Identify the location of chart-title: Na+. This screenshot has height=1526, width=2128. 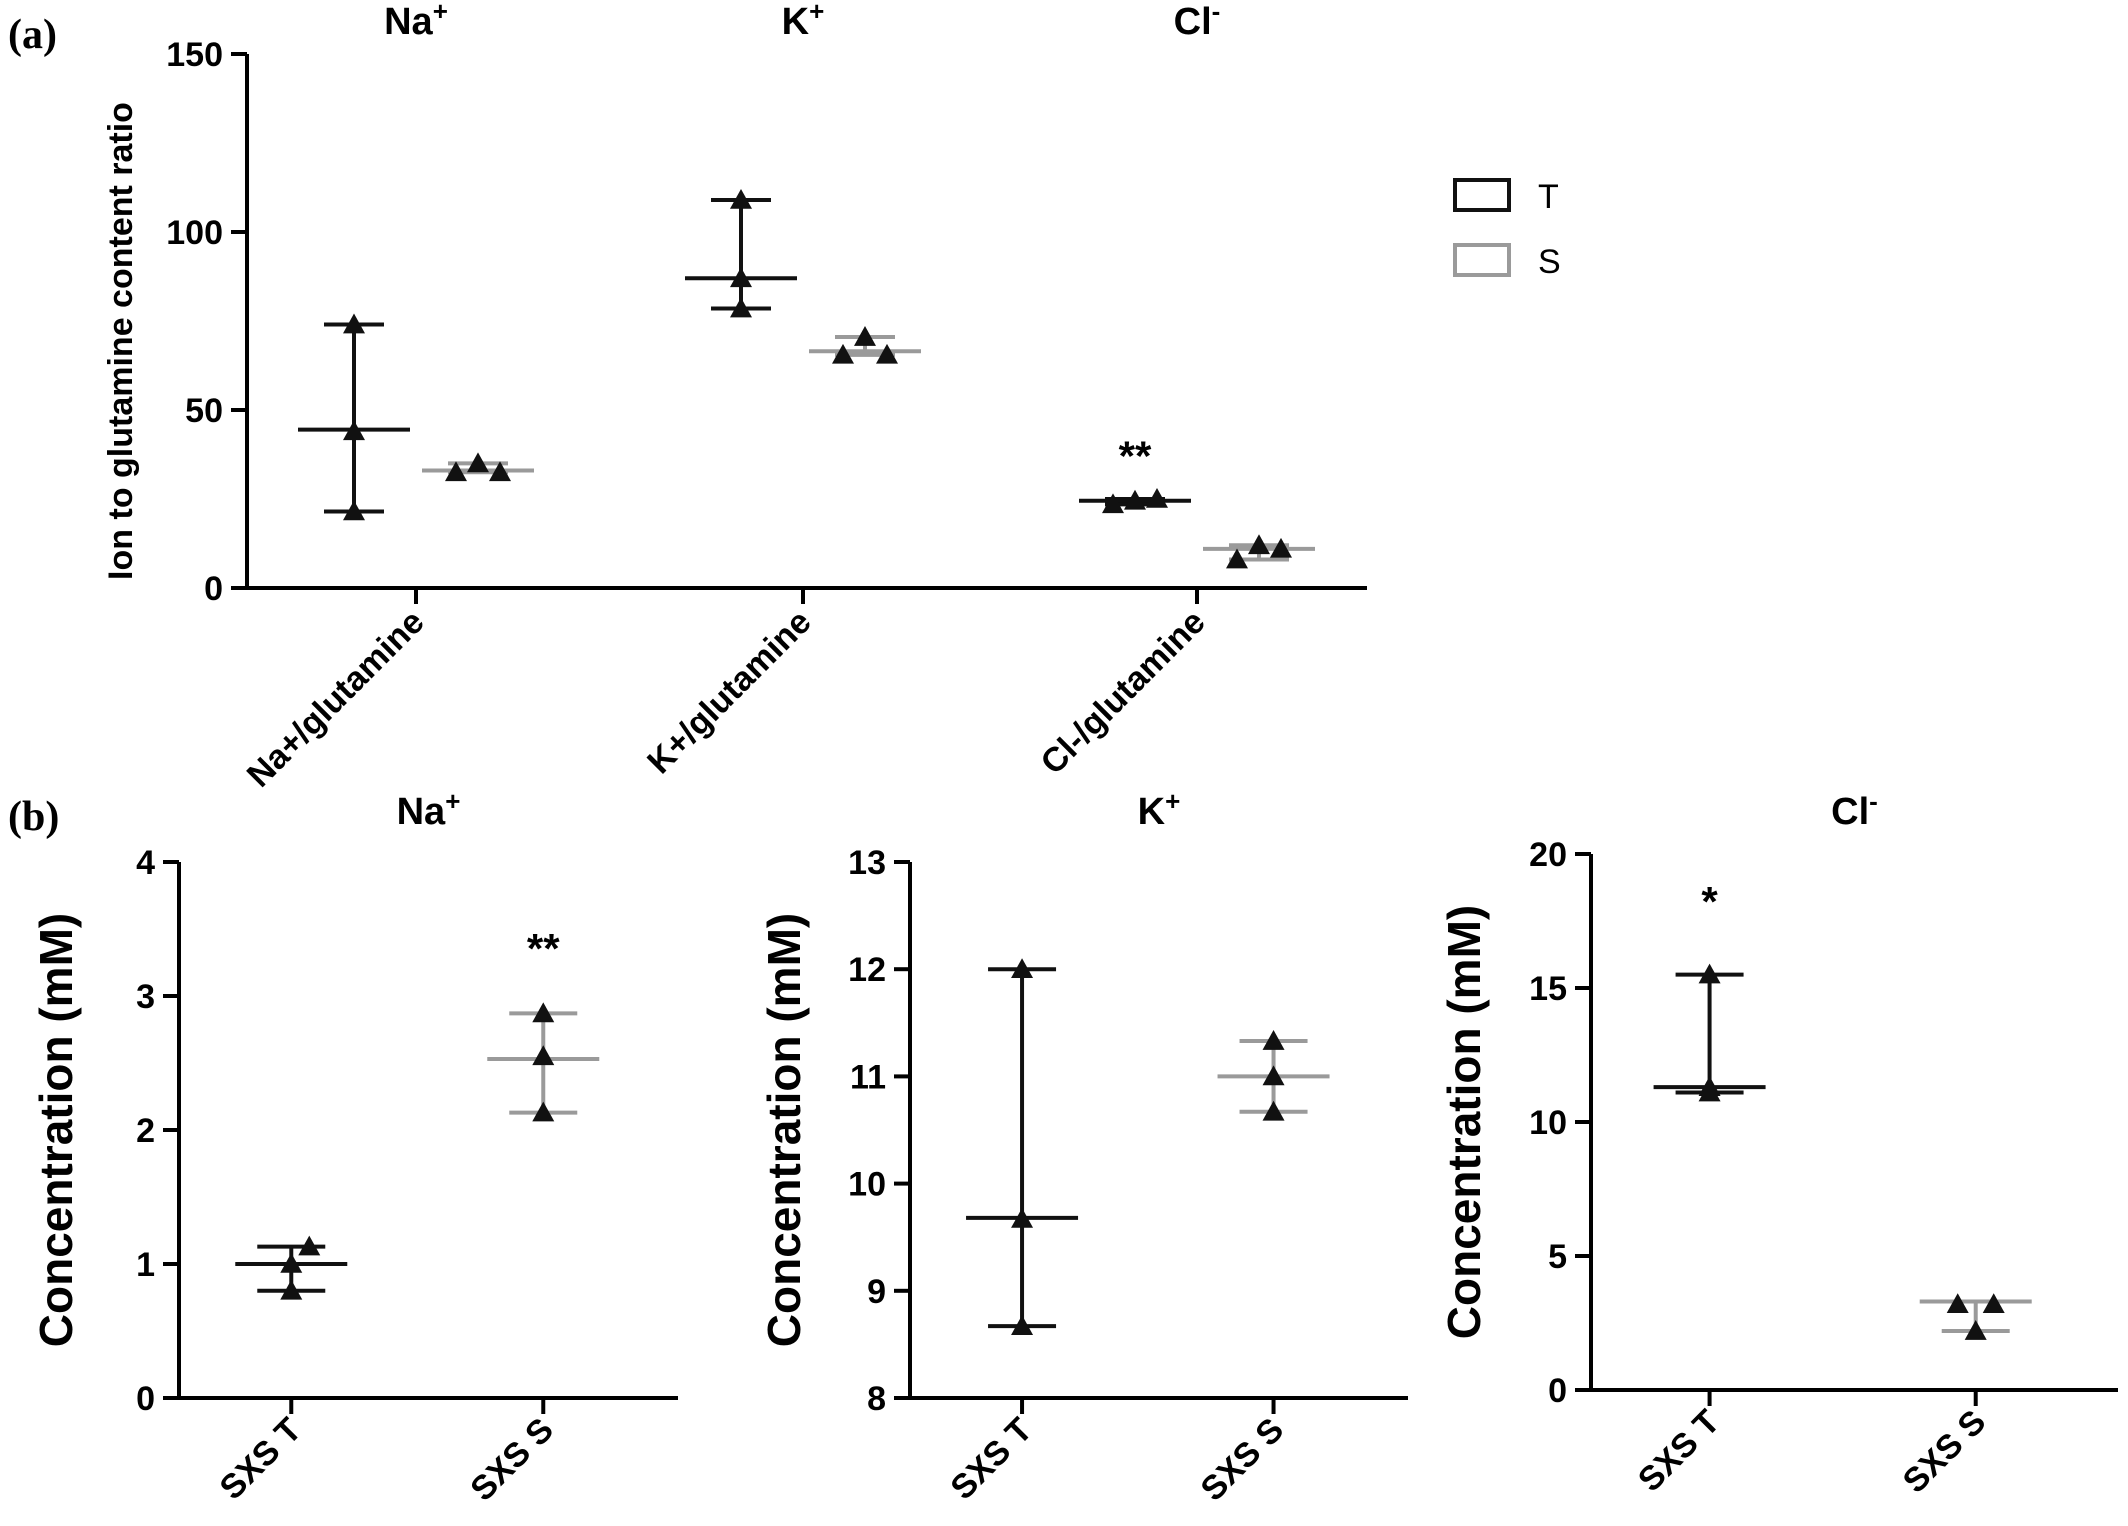
(429, 809).